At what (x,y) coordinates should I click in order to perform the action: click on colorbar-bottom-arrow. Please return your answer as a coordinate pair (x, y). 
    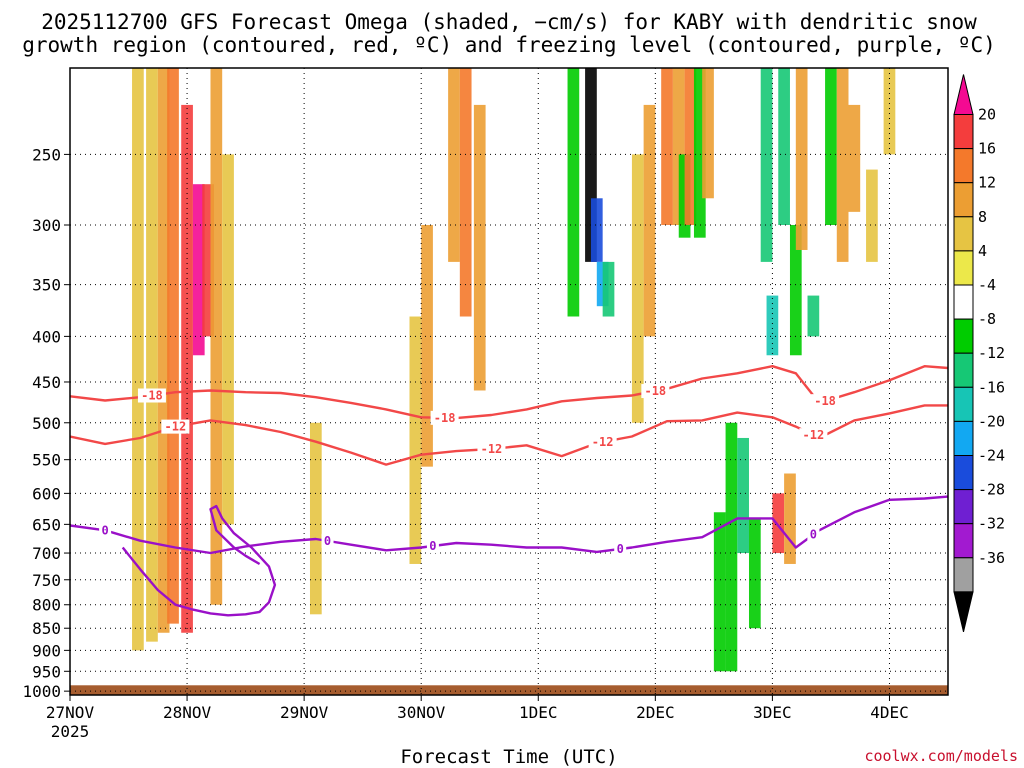
    Looking at the image, I should click on (963, 612).